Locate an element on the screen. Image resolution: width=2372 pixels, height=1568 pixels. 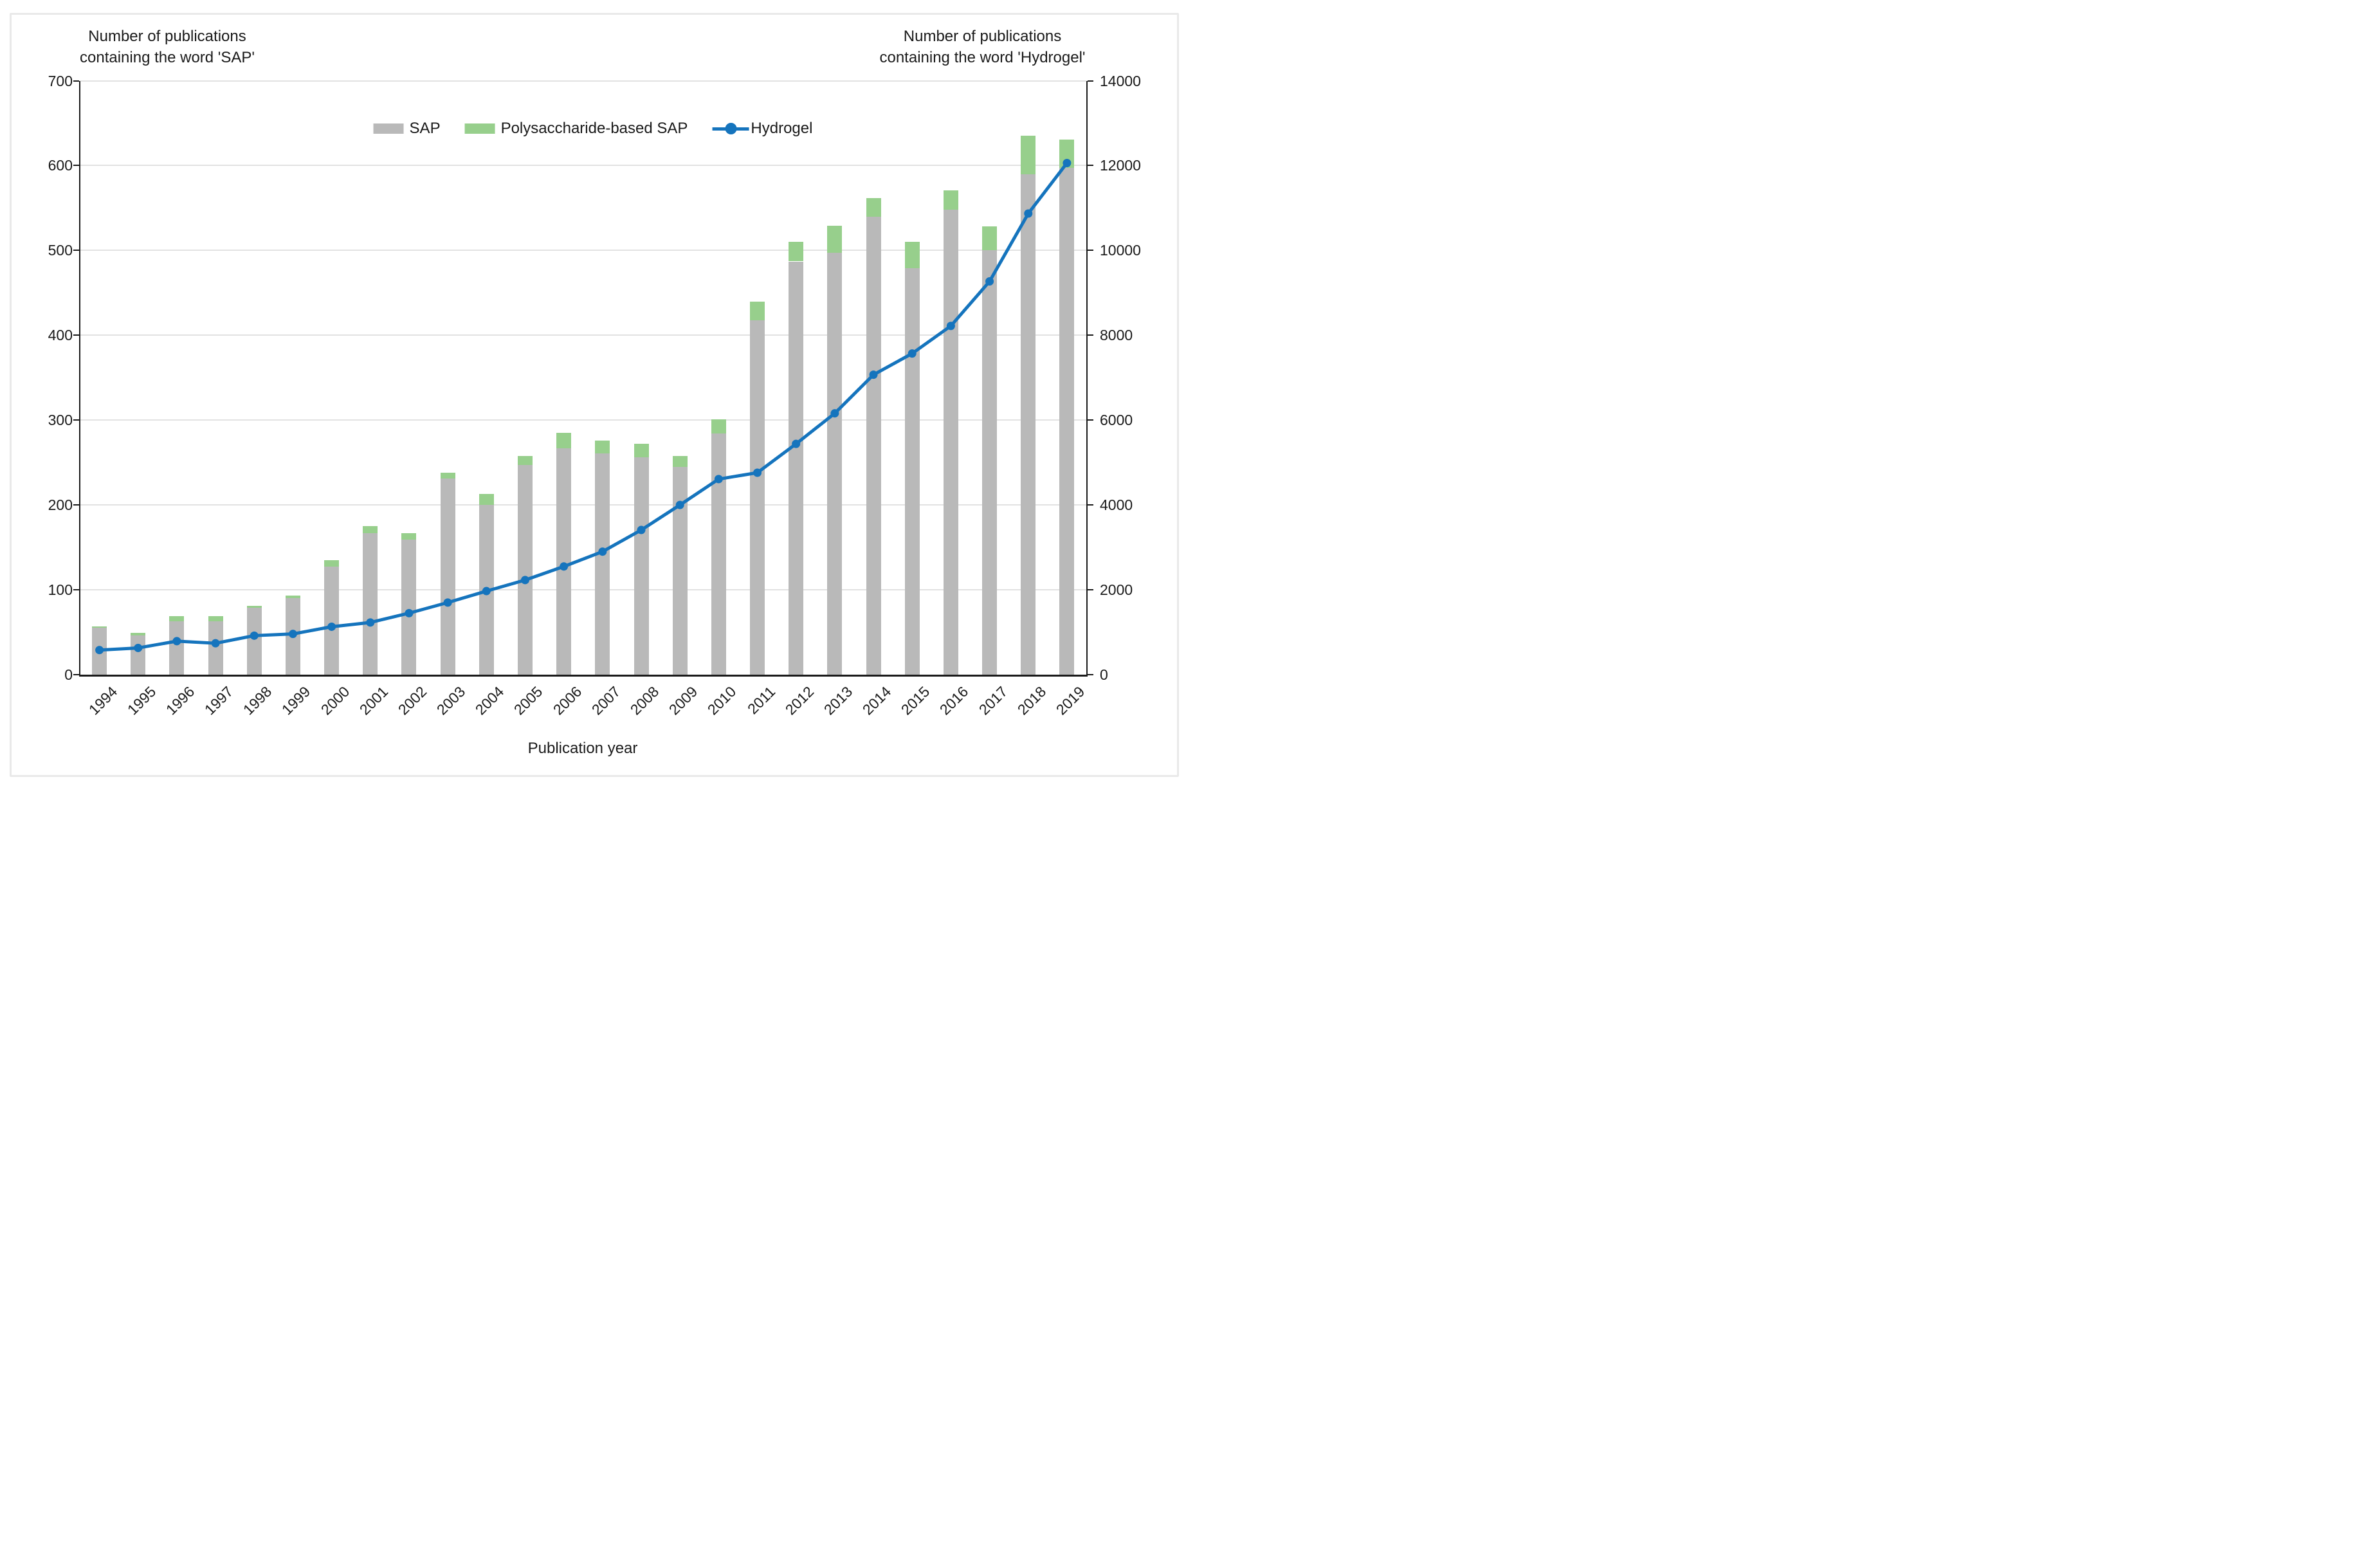
hydrogel-line-marker-icon is located at coordinates (730, 128).